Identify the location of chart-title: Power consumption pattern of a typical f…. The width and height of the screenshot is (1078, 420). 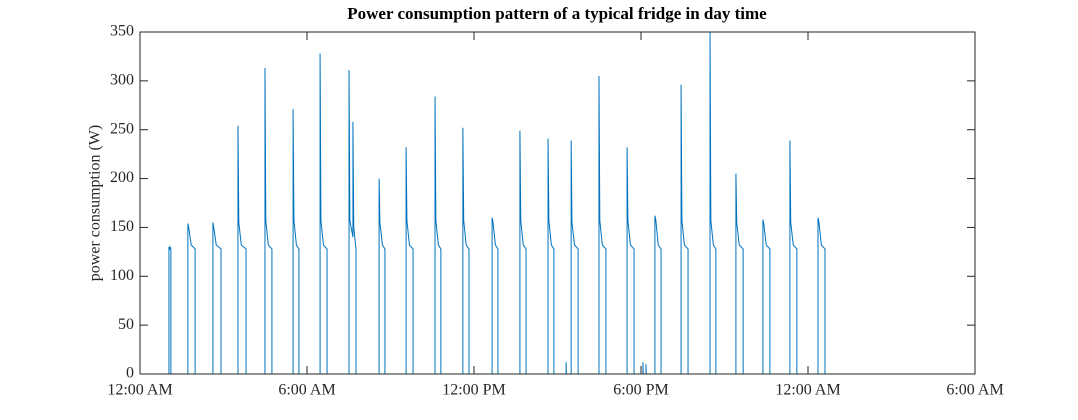
(557, 13).